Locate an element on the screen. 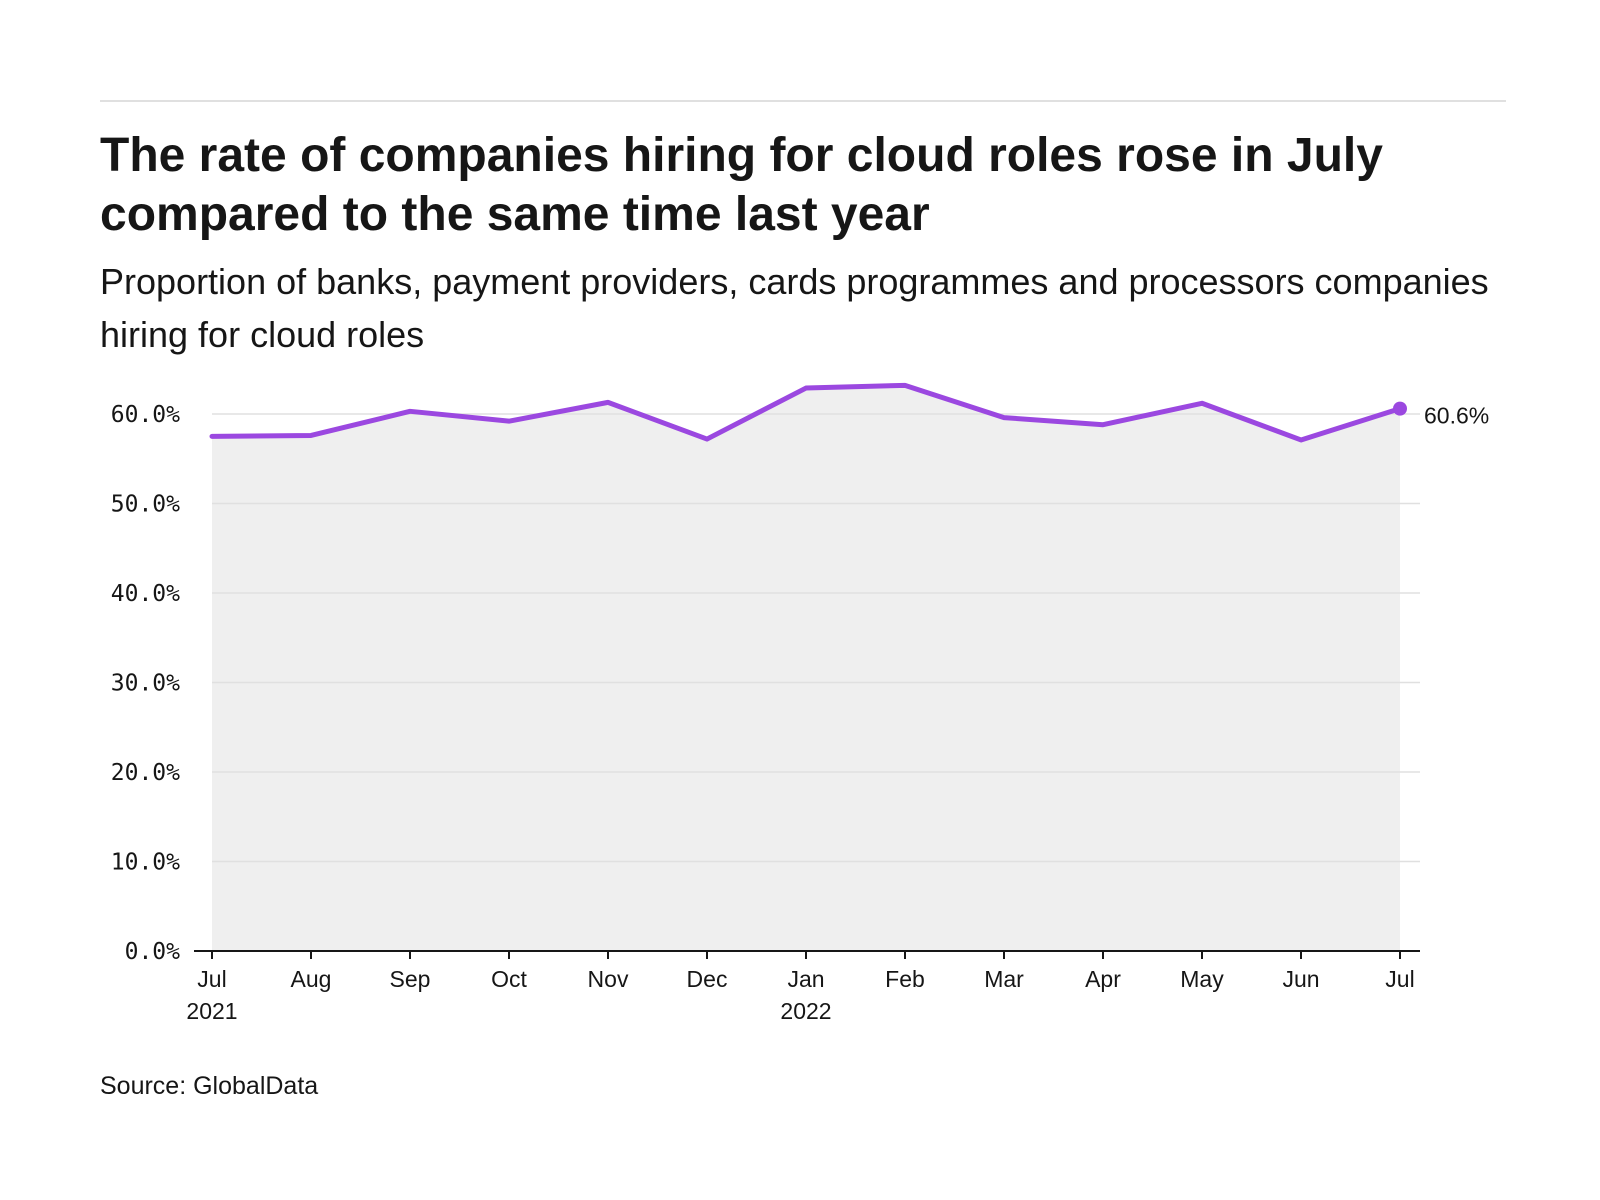  source-note: Source: GlobalData is located at coordinates (209, 1086).